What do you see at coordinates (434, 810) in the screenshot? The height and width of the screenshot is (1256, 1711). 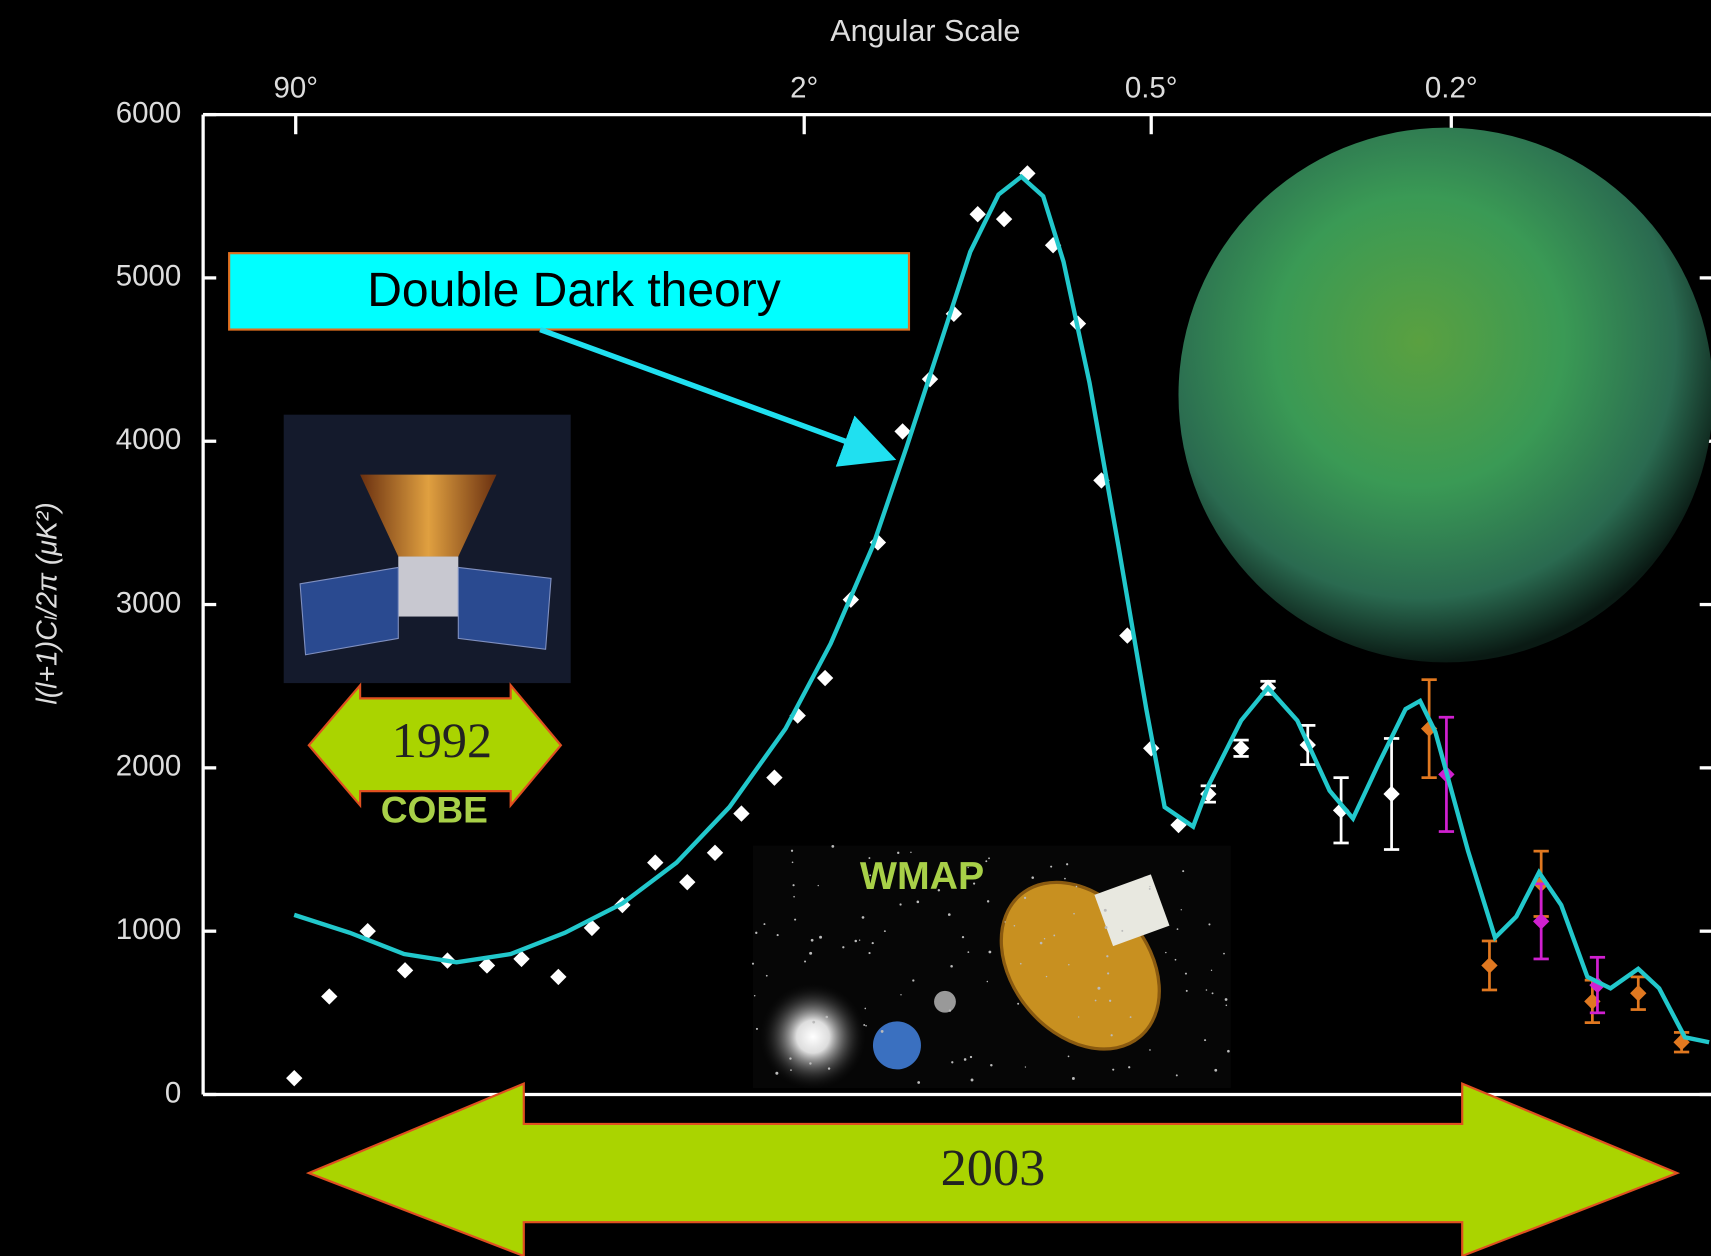 I see `cobe-label: COBE` at bounding box center [434, 810].